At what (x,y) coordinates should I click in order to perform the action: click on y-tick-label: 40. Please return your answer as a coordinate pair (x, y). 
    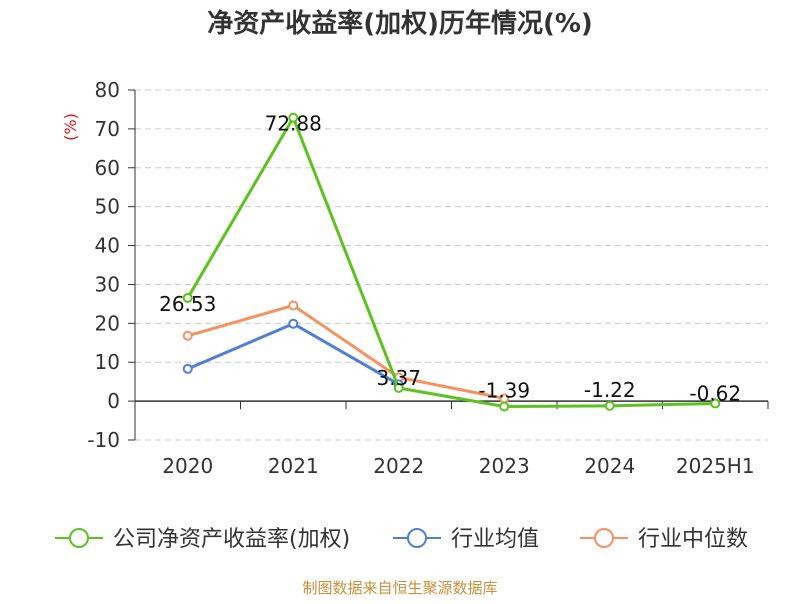
    Looking at the image, I should click on (107, 246).